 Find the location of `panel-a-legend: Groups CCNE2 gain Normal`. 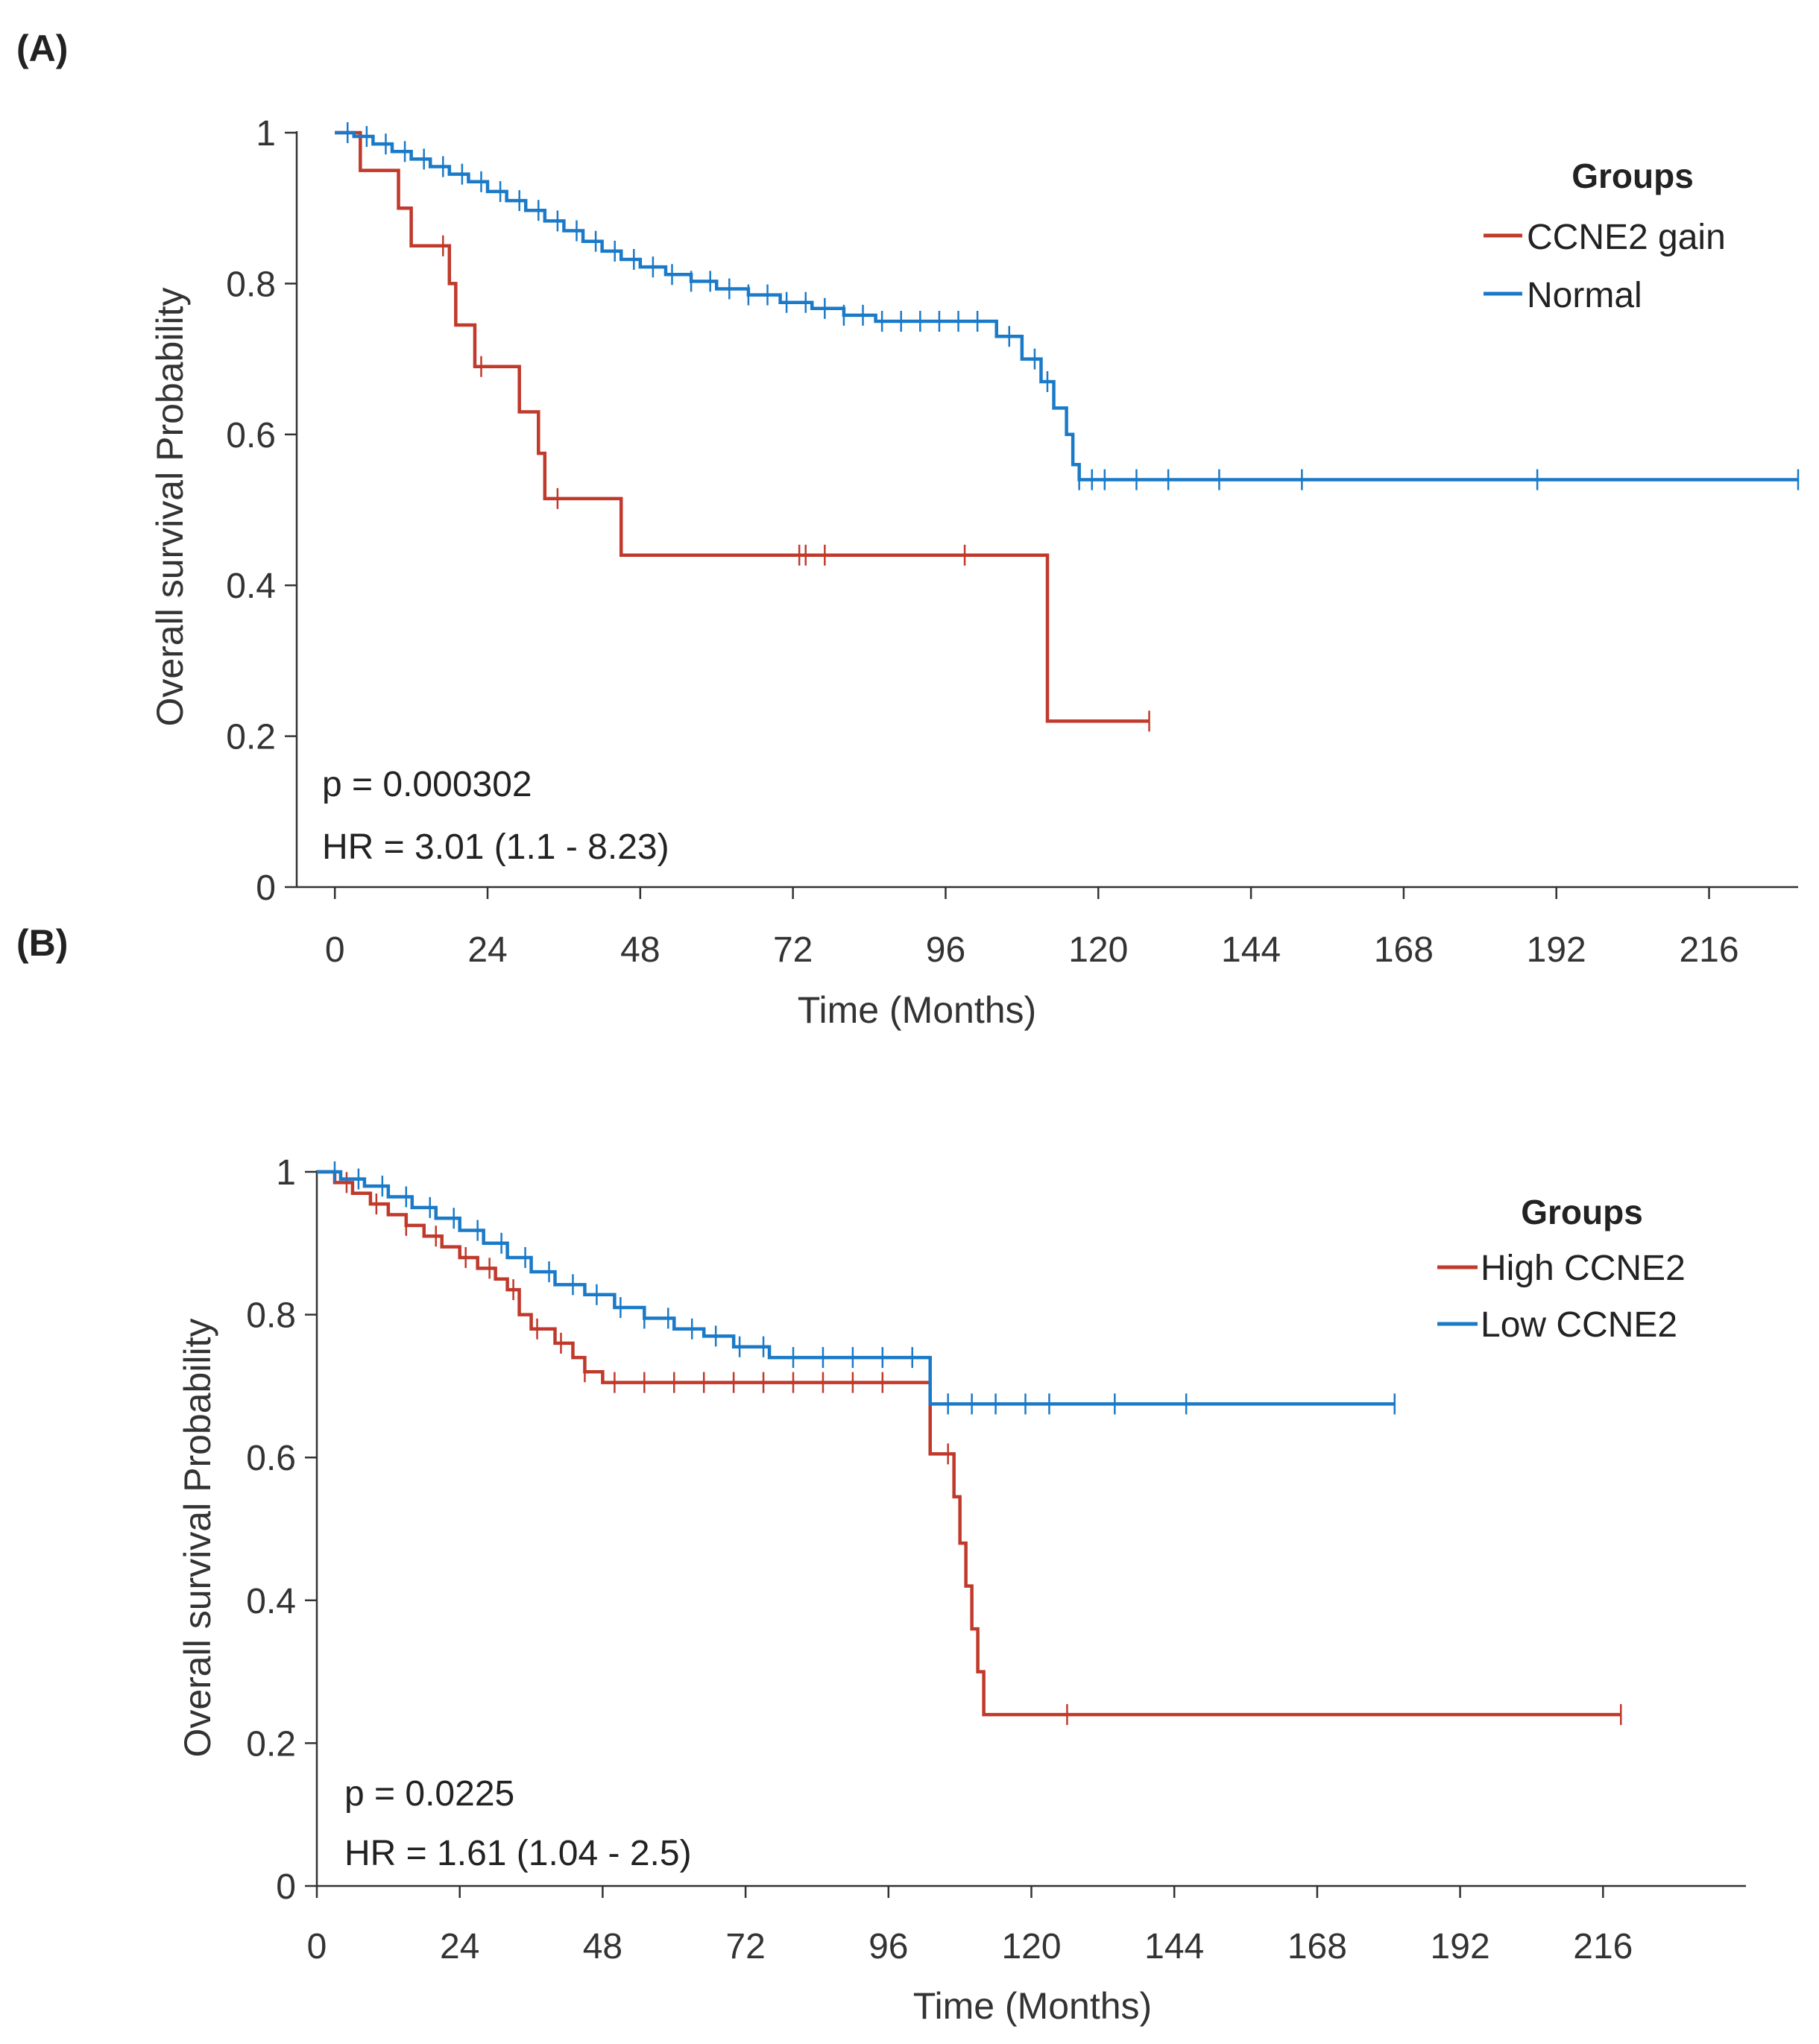

panel-a-legend: Groups CCNE2 gain Normal is located at coordinates (1605, 236).